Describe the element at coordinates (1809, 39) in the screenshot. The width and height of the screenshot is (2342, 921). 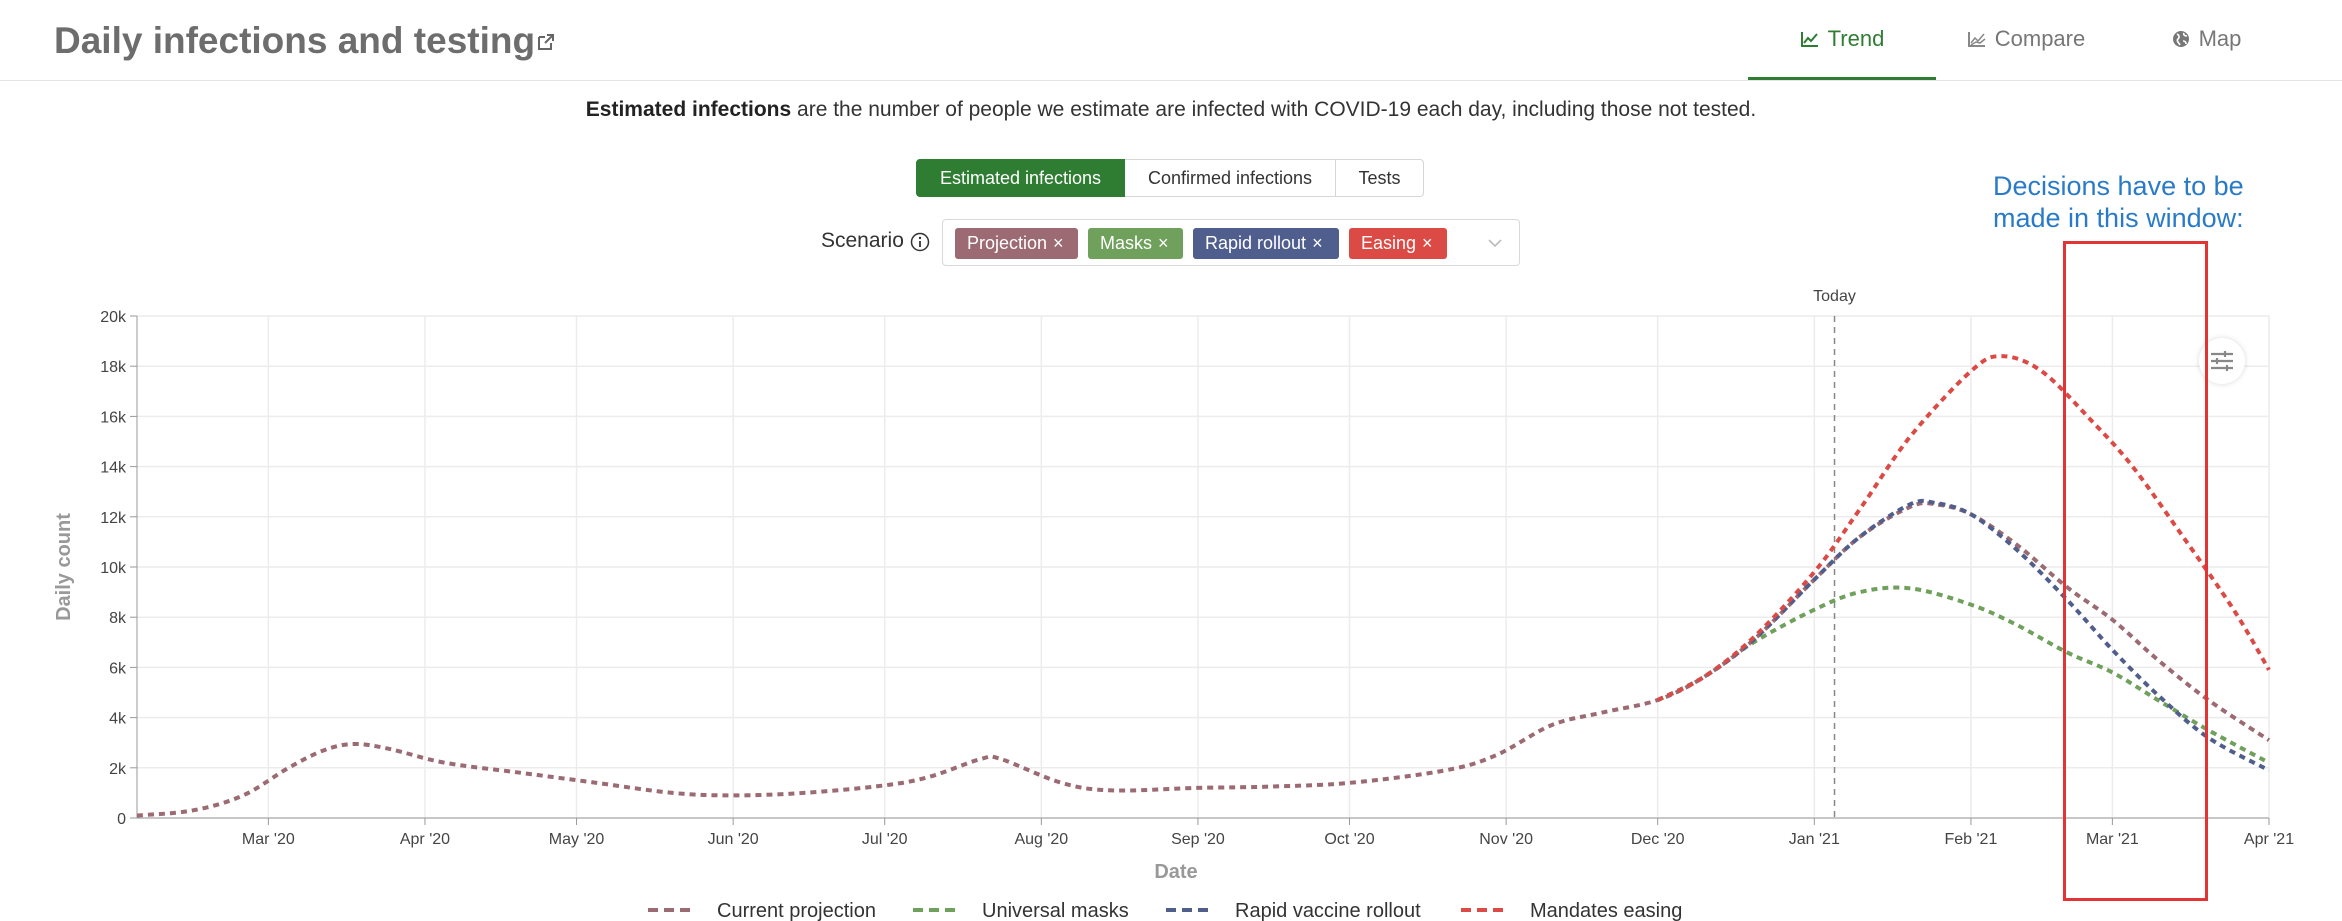
I see `line-chart-icon` at that location.